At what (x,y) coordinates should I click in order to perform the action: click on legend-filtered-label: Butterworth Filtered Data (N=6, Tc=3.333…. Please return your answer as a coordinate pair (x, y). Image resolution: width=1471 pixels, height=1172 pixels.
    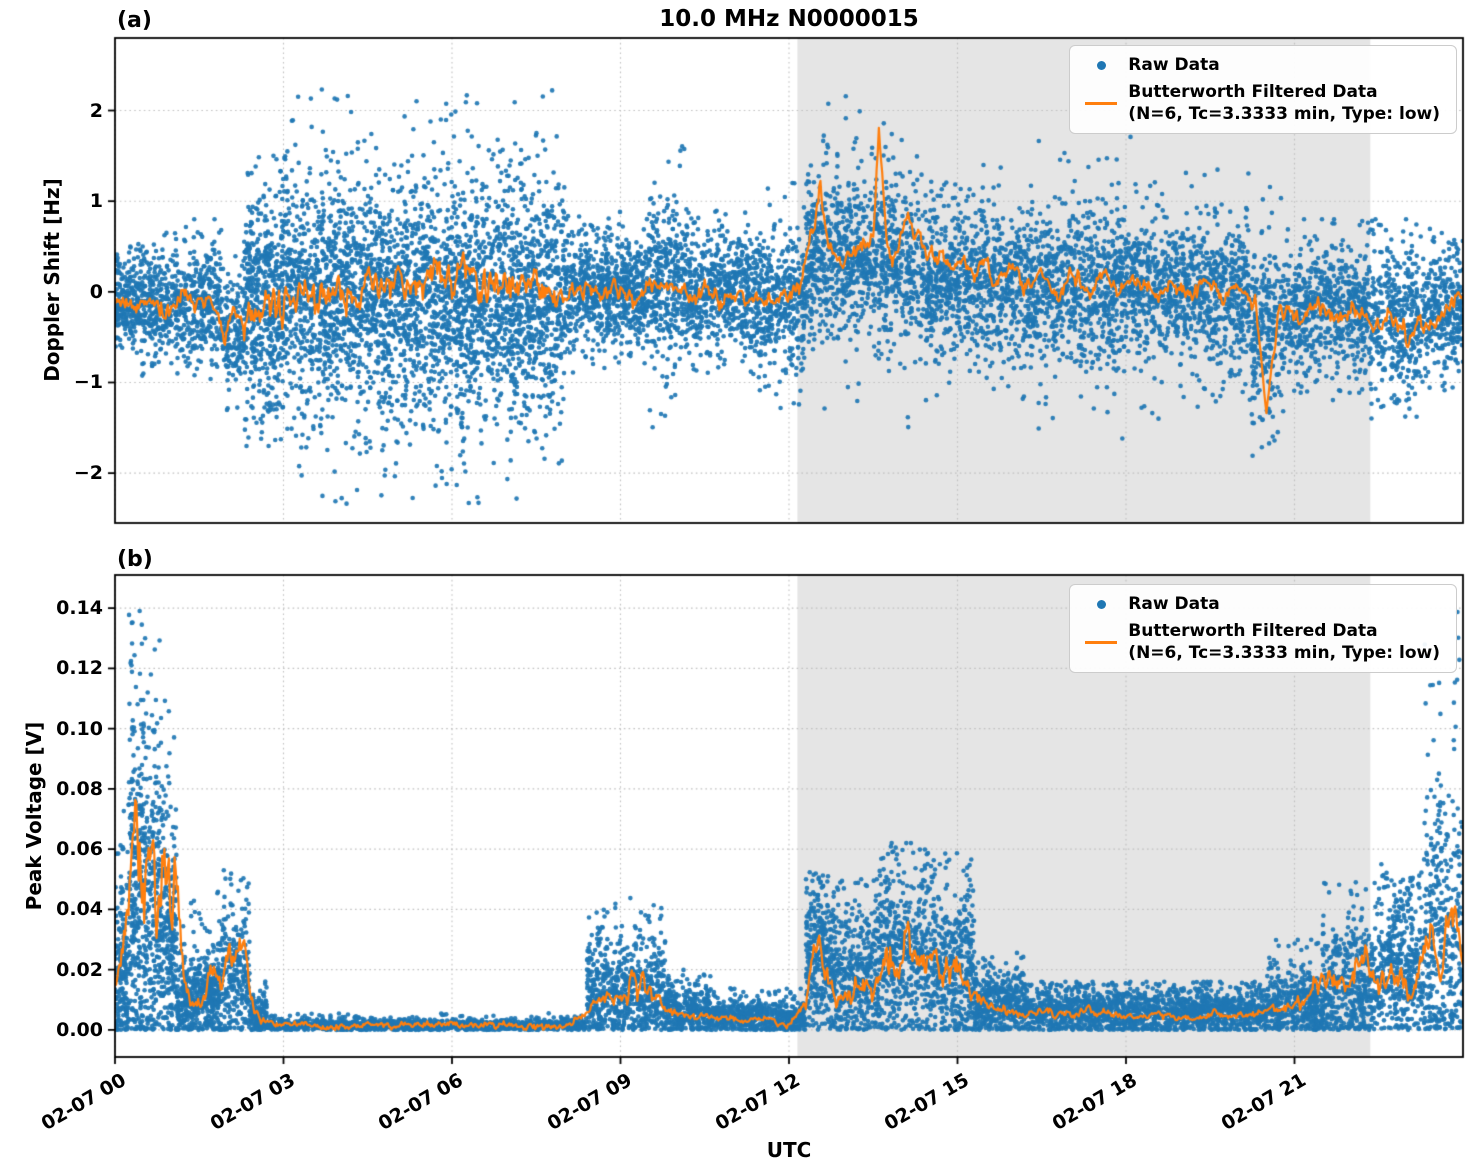
    Looking at the image, I should click on (1284, 103).